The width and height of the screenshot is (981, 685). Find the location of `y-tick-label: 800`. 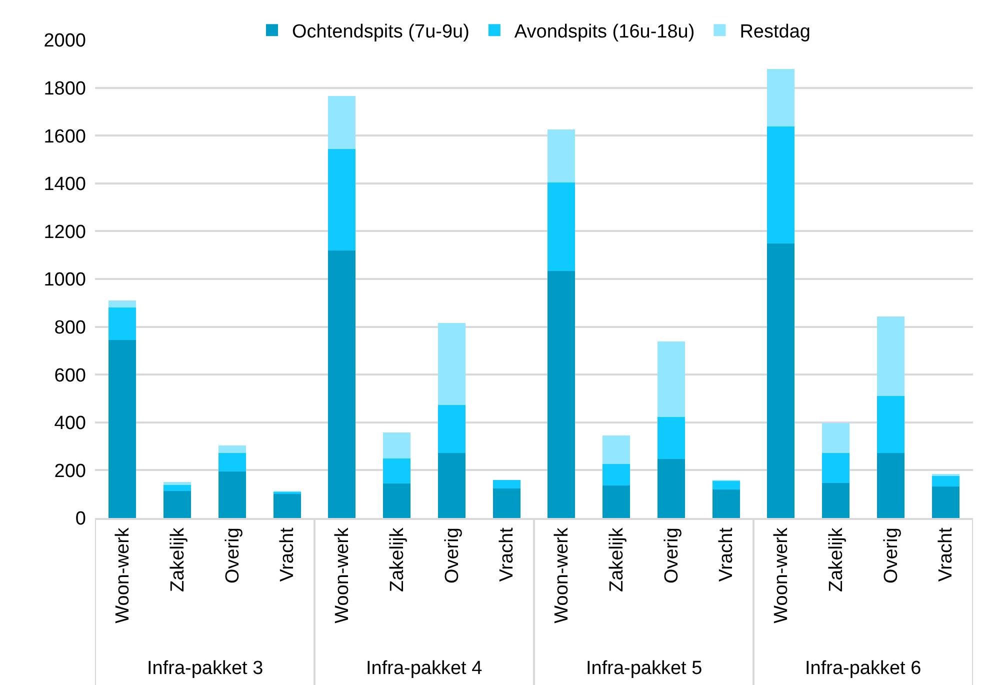

y-tick-label: 800 is located at coordinates (70, 327).